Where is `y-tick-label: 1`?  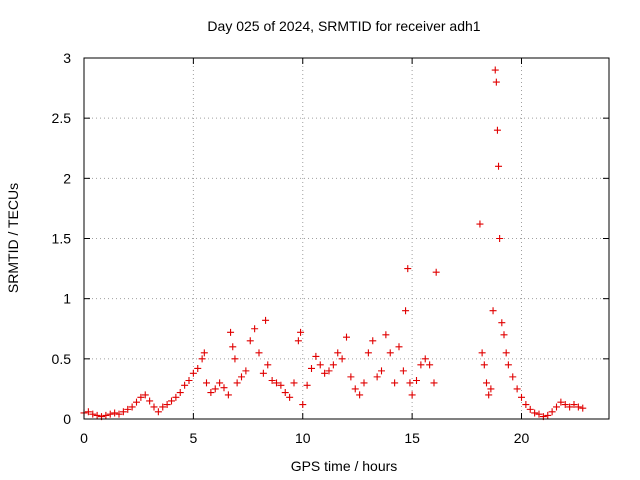 y-tick-label: 1 is located at coordinates (67, 299).